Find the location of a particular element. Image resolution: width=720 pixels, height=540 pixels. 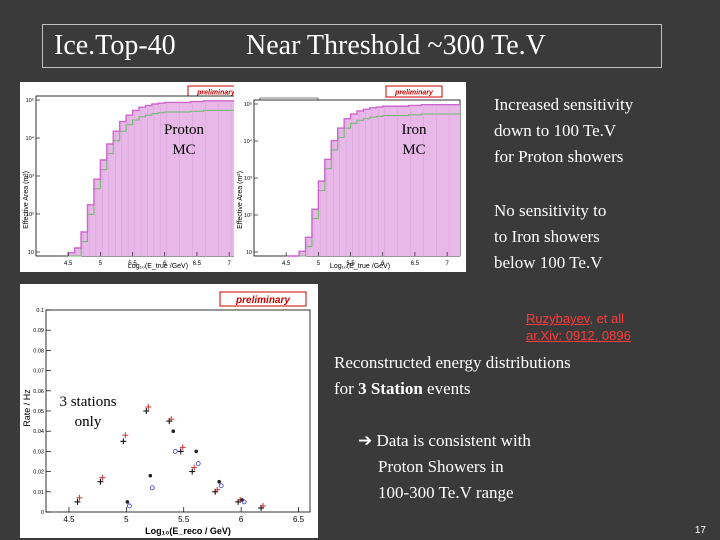

y-tick-label: 0.07 is located at coordinates (38, 372).